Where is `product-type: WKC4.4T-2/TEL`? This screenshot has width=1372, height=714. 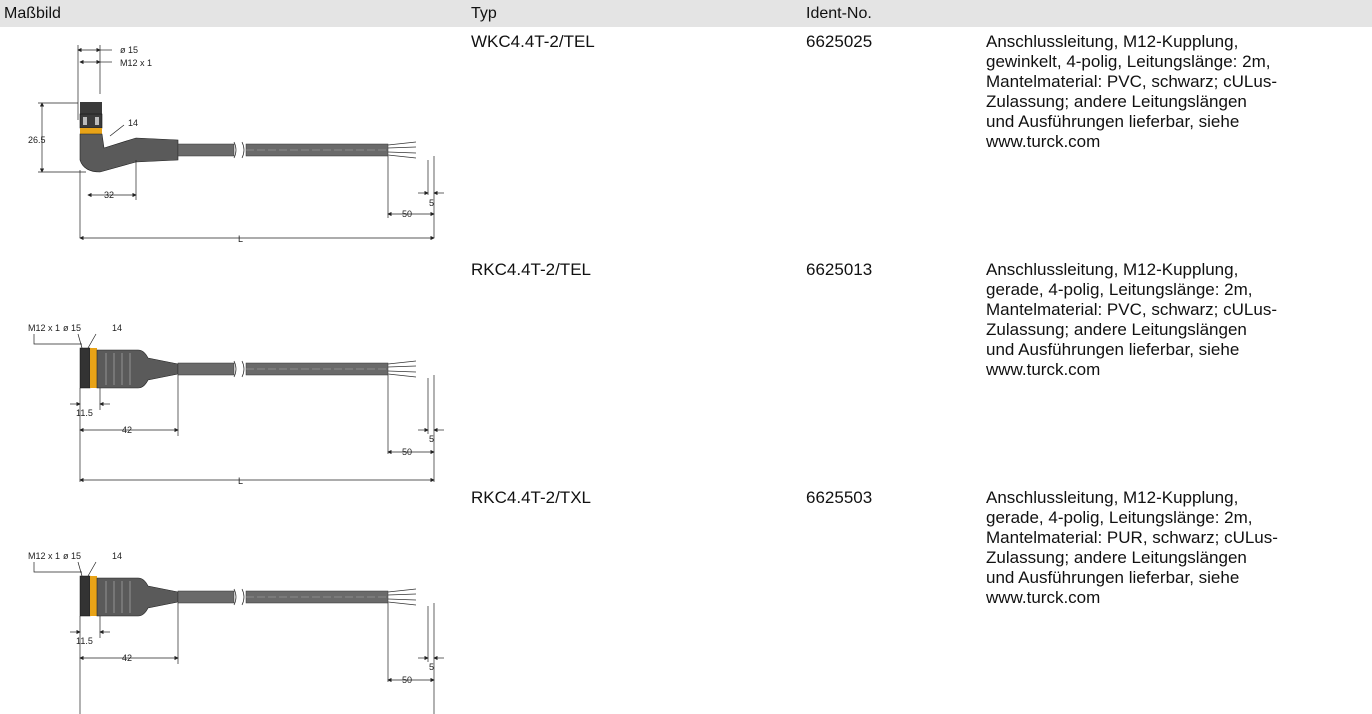 product-type: WKC4.4T-2/TEL is located at coordinates (533, 41).